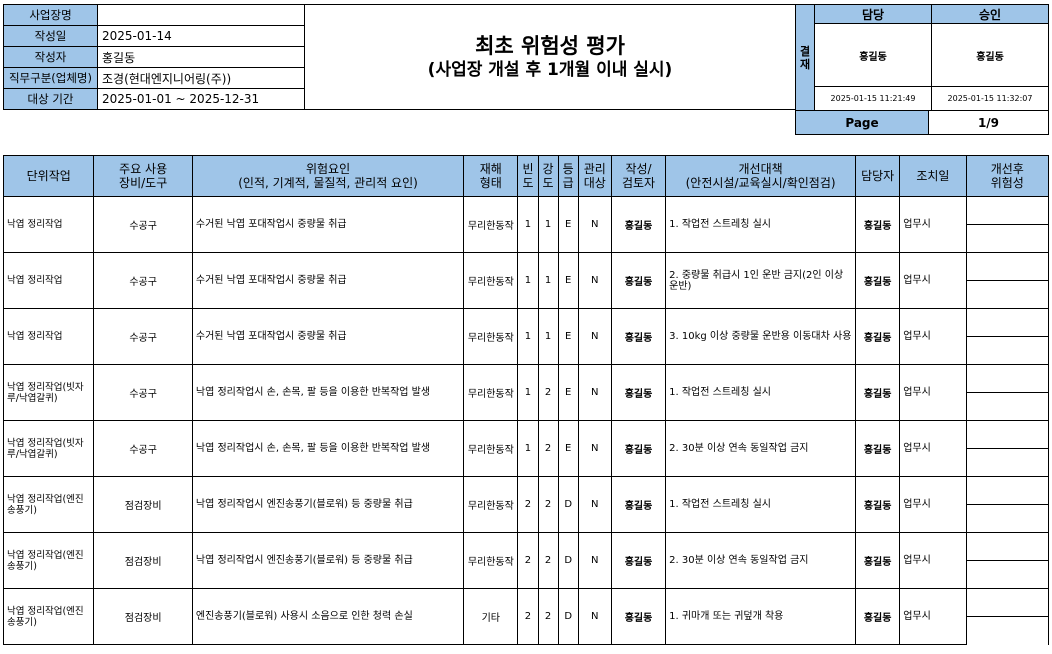  Describe the element at coordinates (201, 78) in the screenshot. I see `info-value: 조경(현대엔지니어링(주))` at that location.